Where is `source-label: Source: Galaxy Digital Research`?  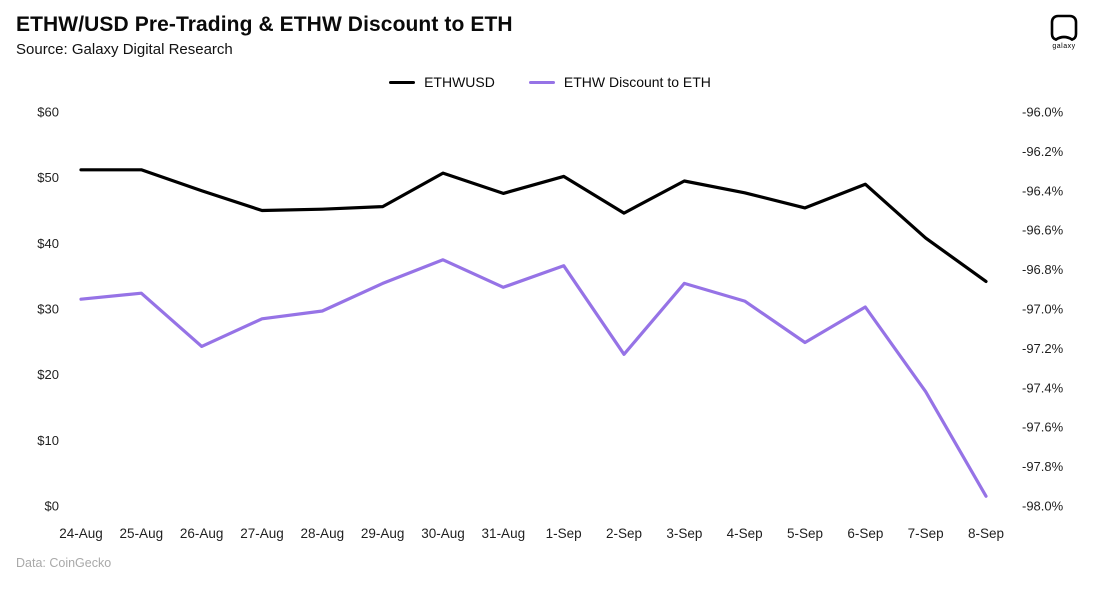 source-label: Source: Galaxy Digital Research is located at coordinates (124, 50).